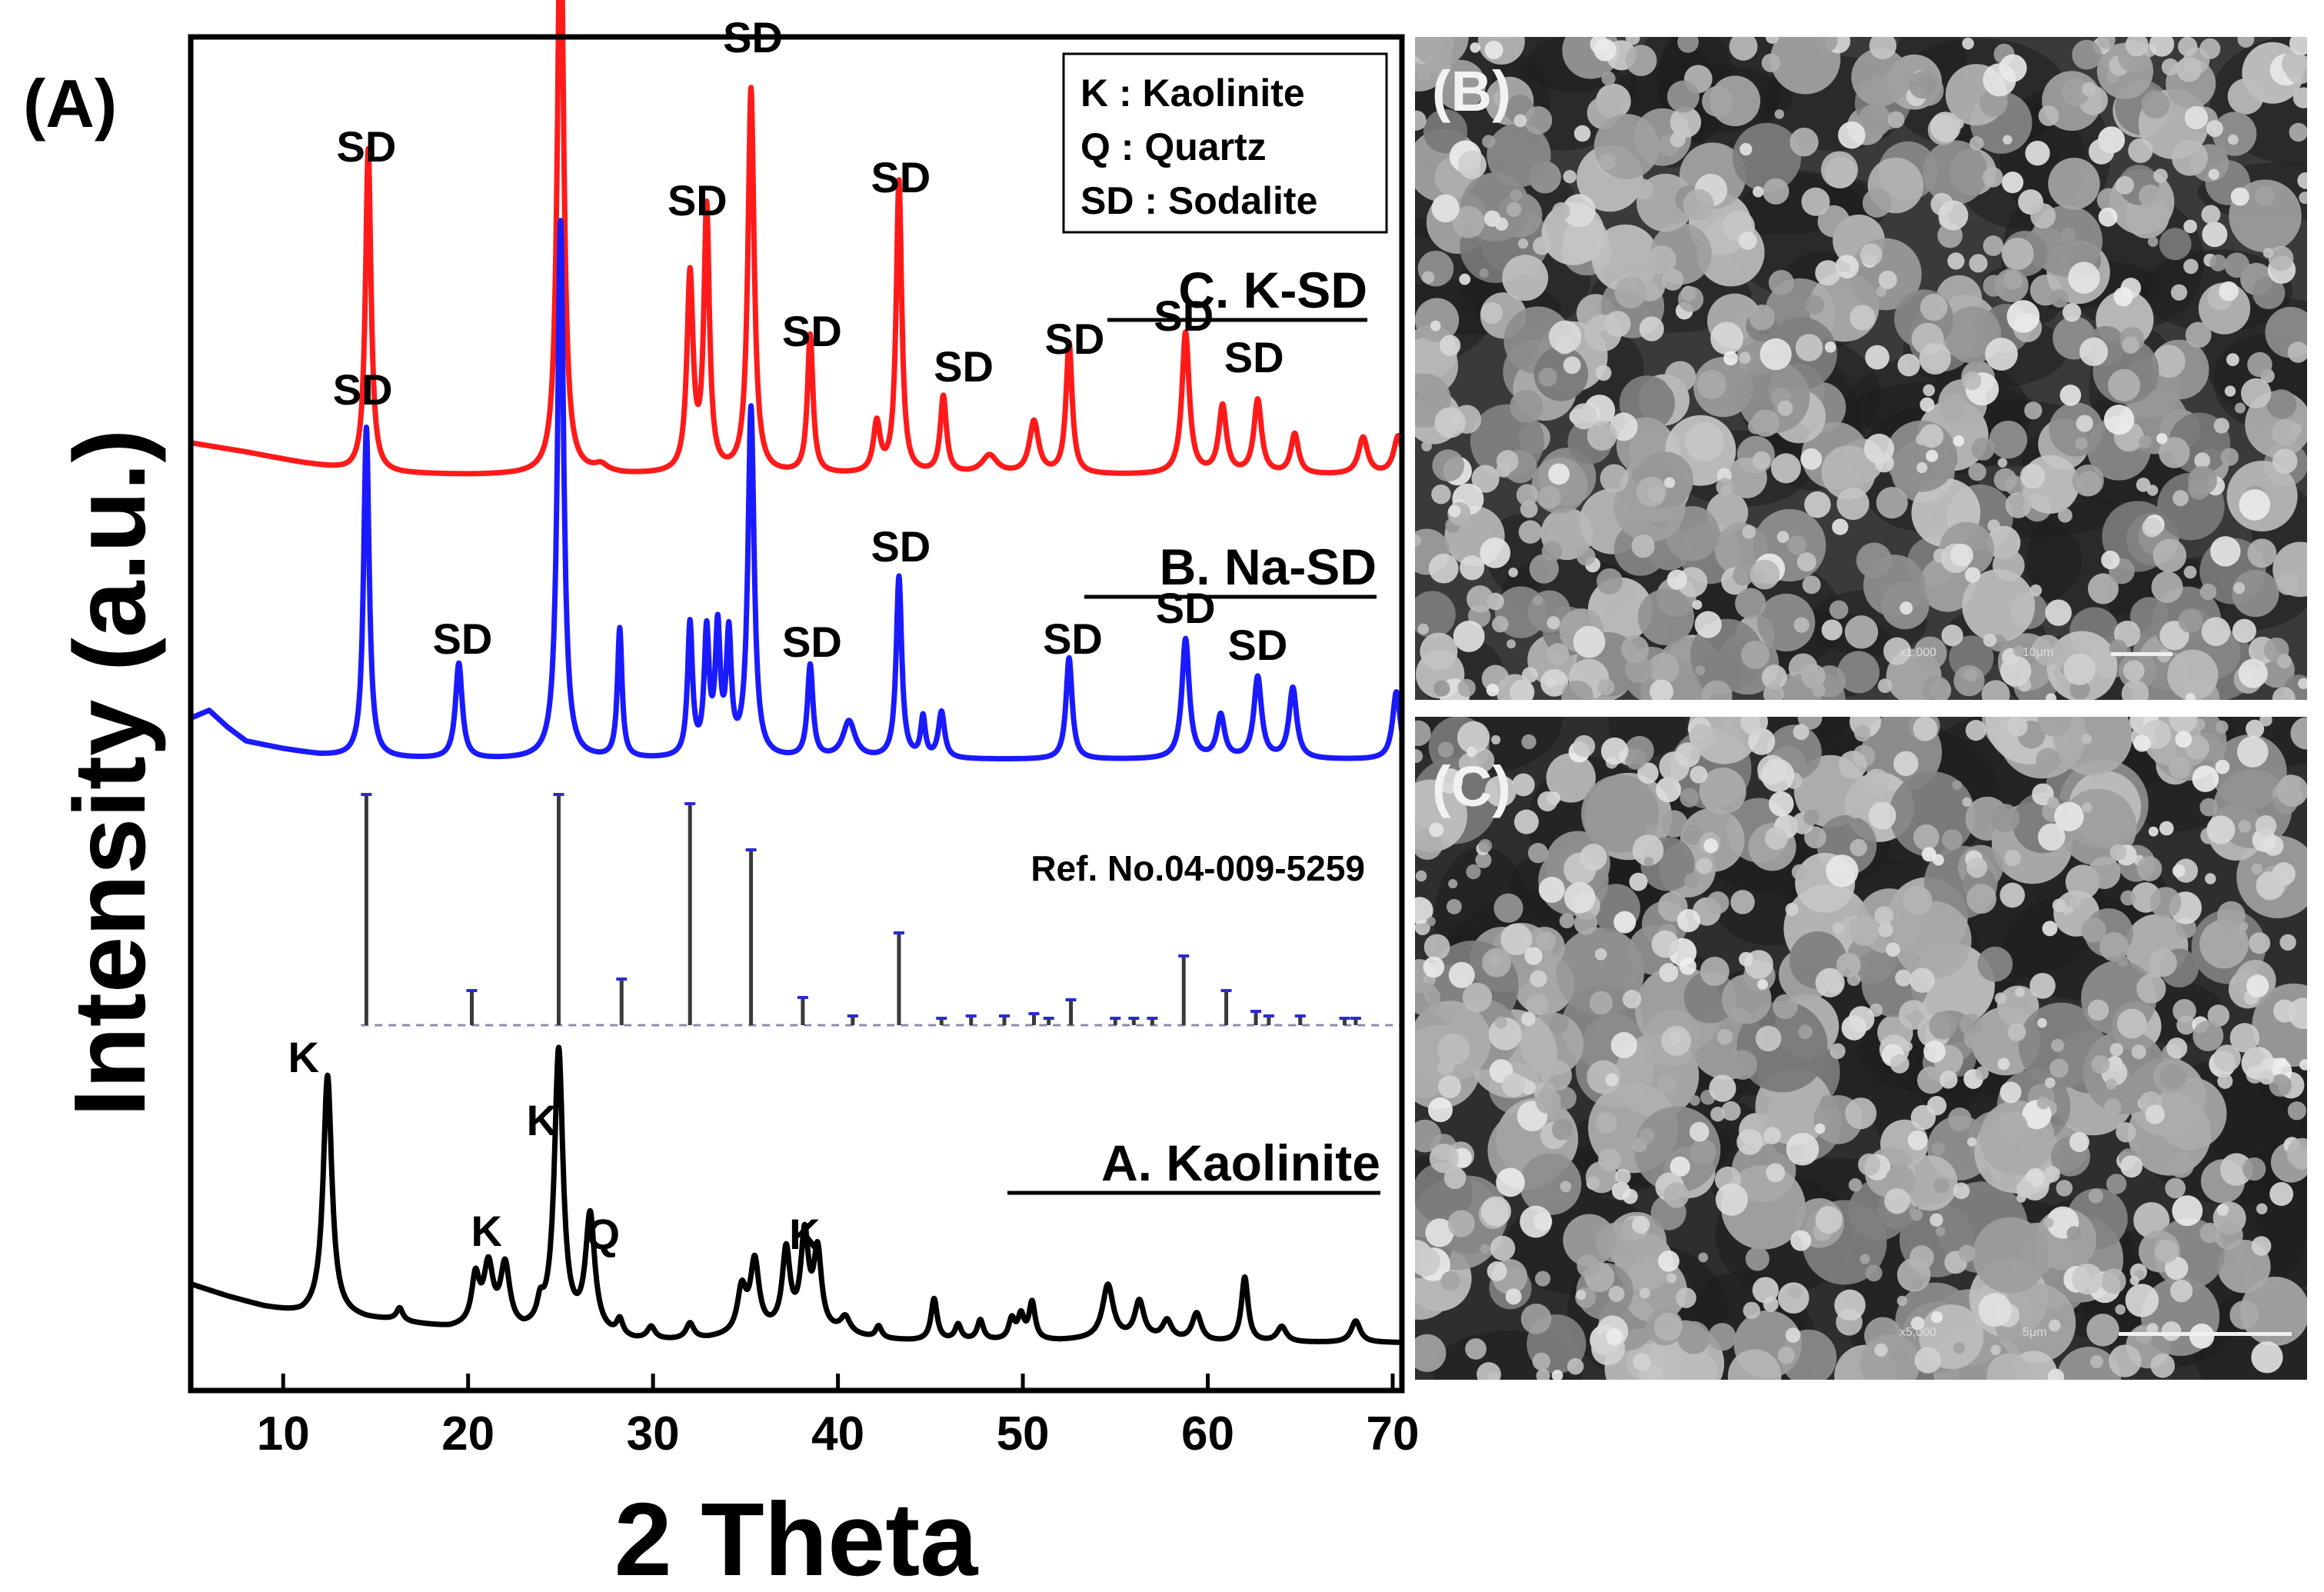 Image resolution: width=2324 pixels, height=1592 pixels. Describe the element at coordinates (796, 1194) in the screenshot. I see `series-line-a-kaolinite` at that location.